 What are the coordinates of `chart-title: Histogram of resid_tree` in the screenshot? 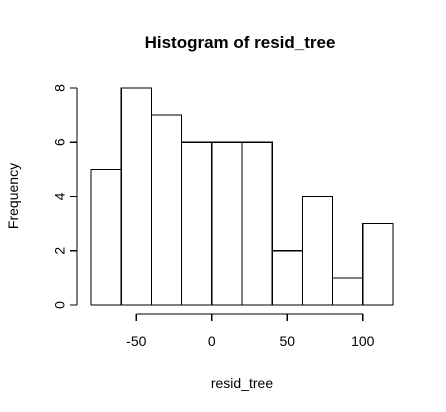 It's located at (240, 42).